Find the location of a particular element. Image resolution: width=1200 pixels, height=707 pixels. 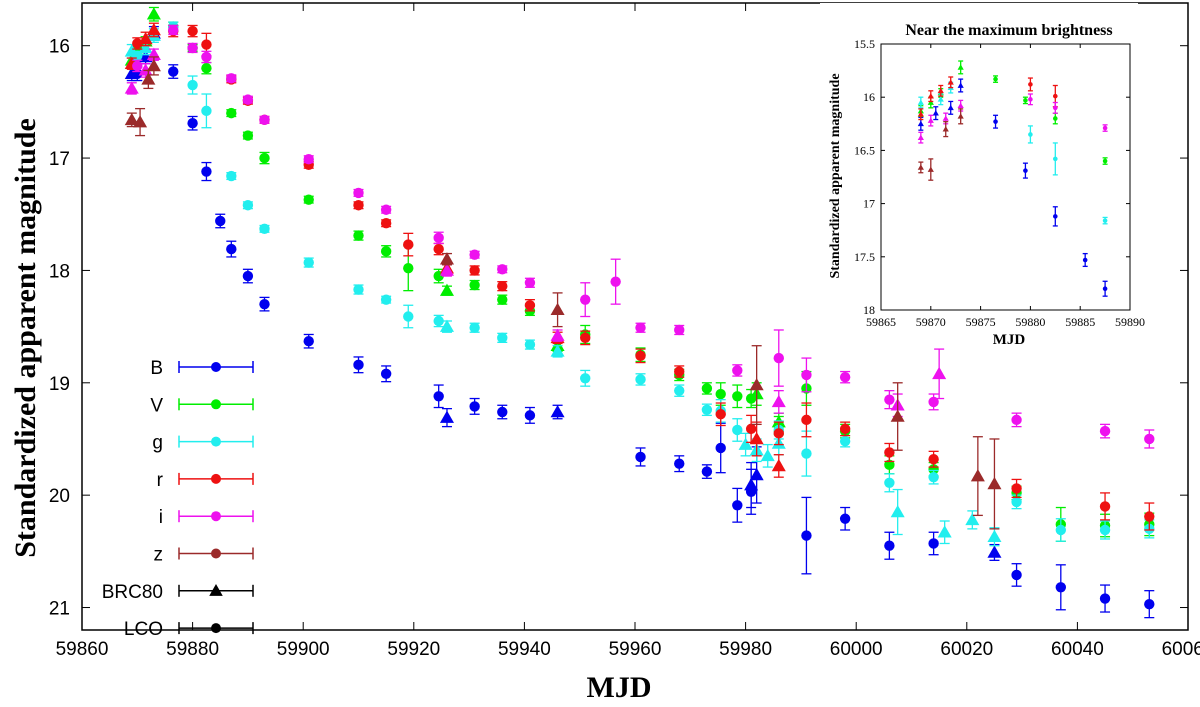

inset-x-tick-label: 59885 is located at coordinates (1080, 322).